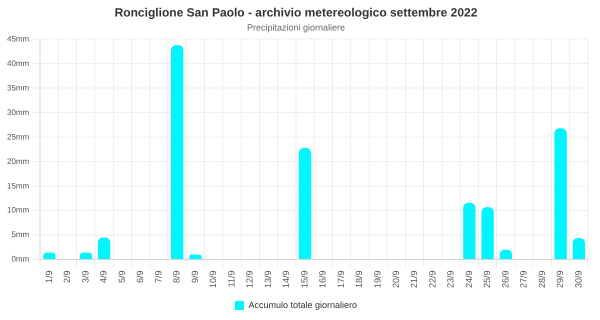 Image resolution: width=600 pixels, height=320 pixels. Describe the element at coordinates (213, 279) in the screenshot. I see `x-tick-label: 10/9` at that location.